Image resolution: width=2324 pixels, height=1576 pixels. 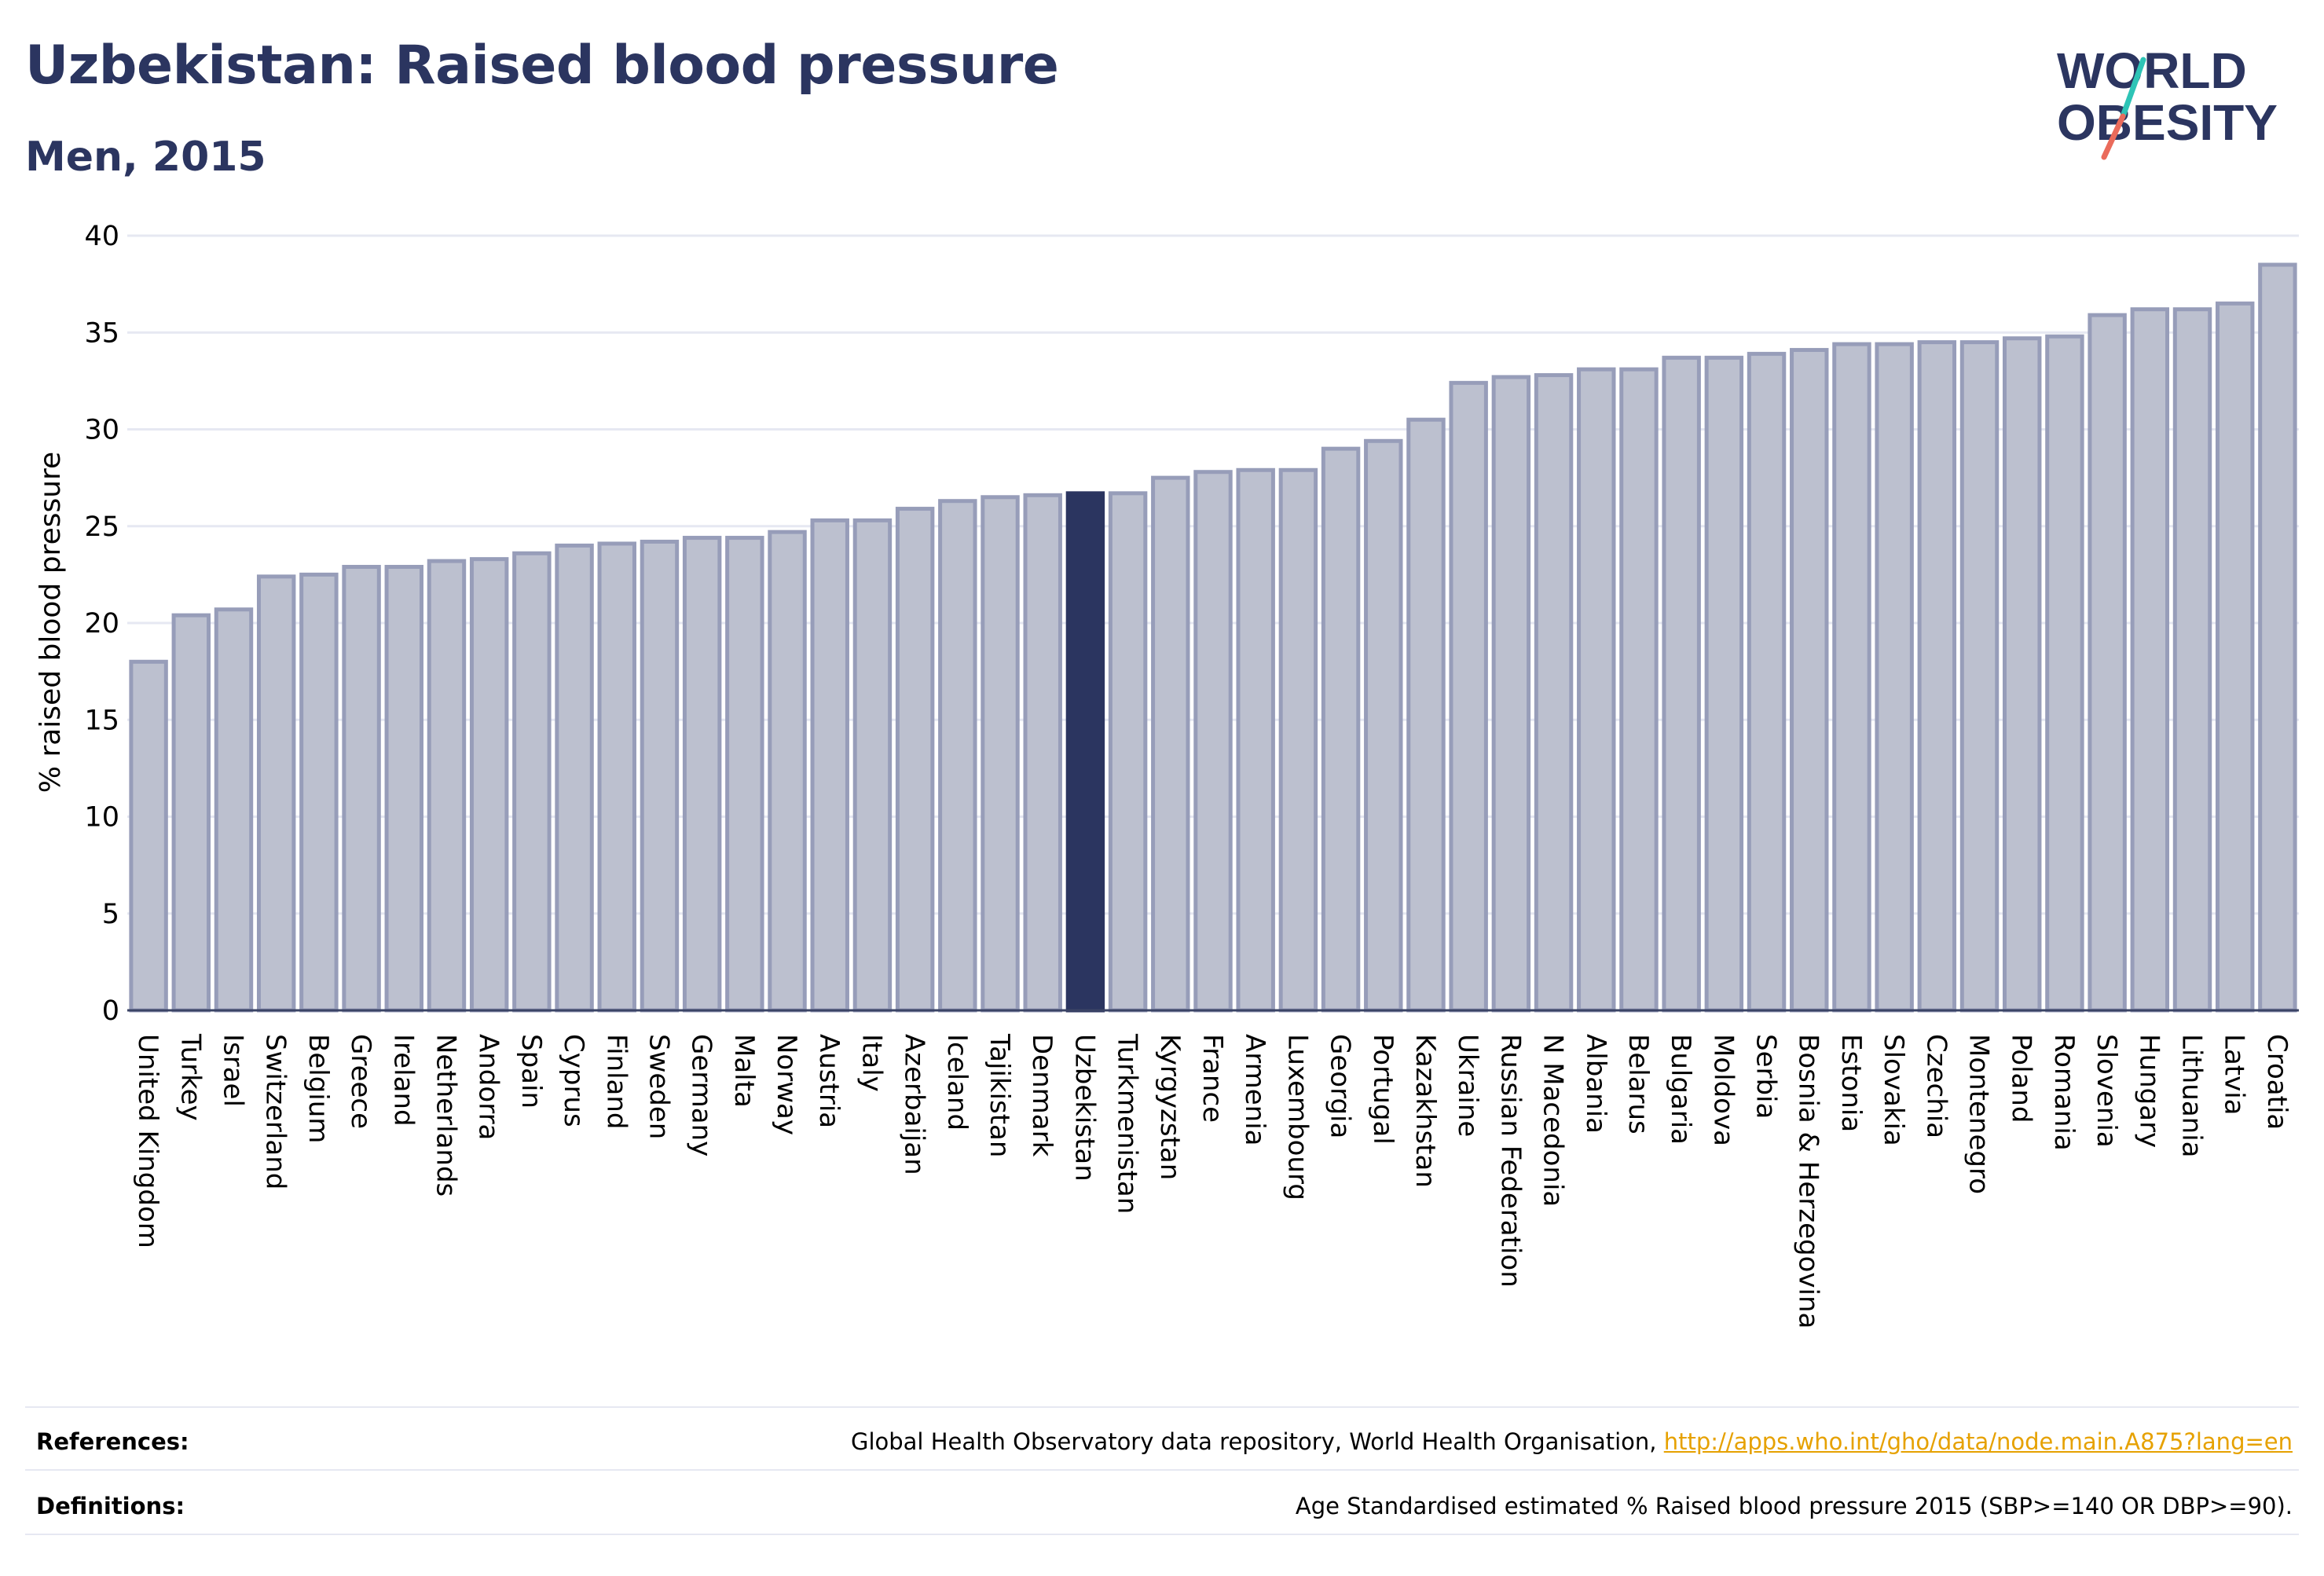 What do you see at coordinates (1170, 1107) in the screenshot?
I see `x-tick-label: Kyrgyzstan` at bounding box center [1170, 1107].